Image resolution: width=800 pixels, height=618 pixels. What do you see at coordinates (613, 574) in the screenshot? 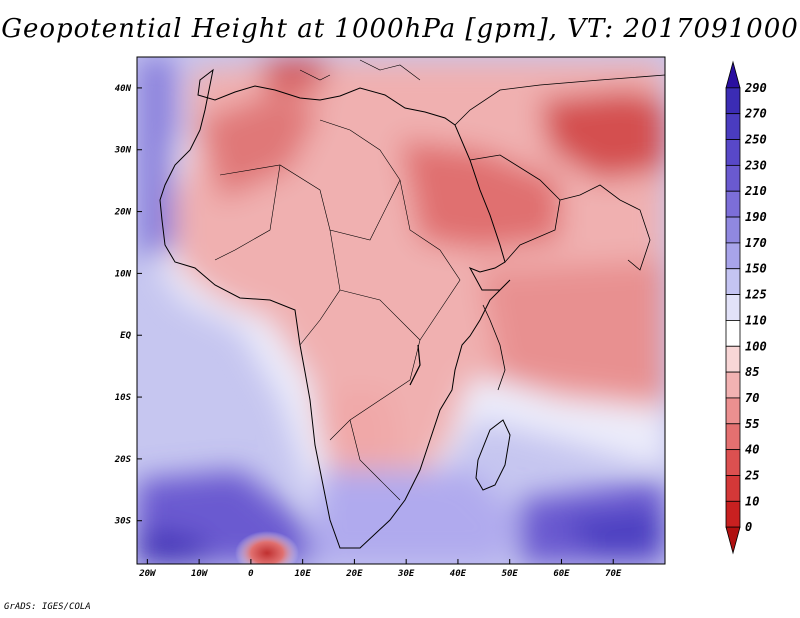
I see `lon-tick-label: 70E` at bounding box center [613, 574].